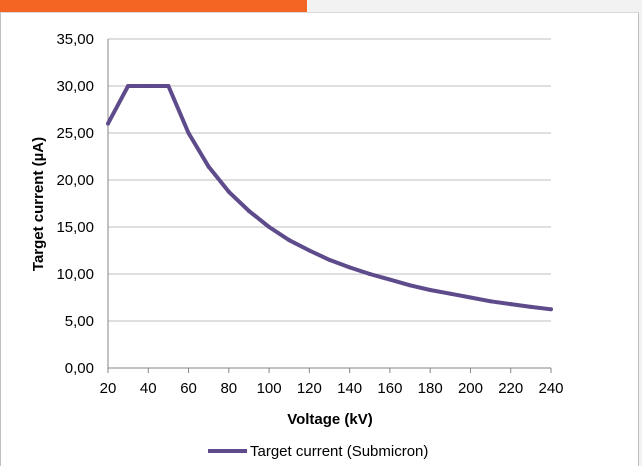 Image resolution: width=642 pixels, height=466 pixels. I want to click on y-tick-labels: 0,00 5,00 10,00 15,00 20,00 25,00 30,00 35,00, so click(75, 204).